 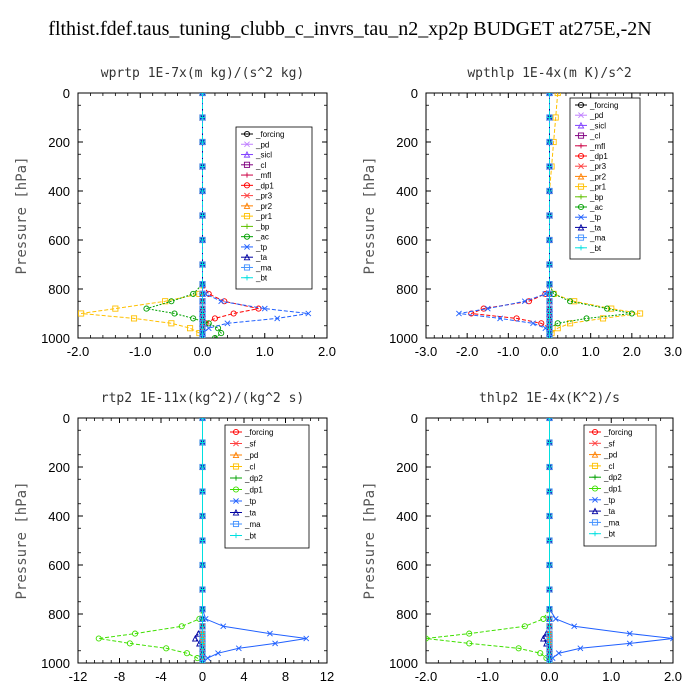 What do you see at coordinates (632, 351) in the screenshot?
I see `x-tick-label: 2.0` at bounding box center [632, 351].